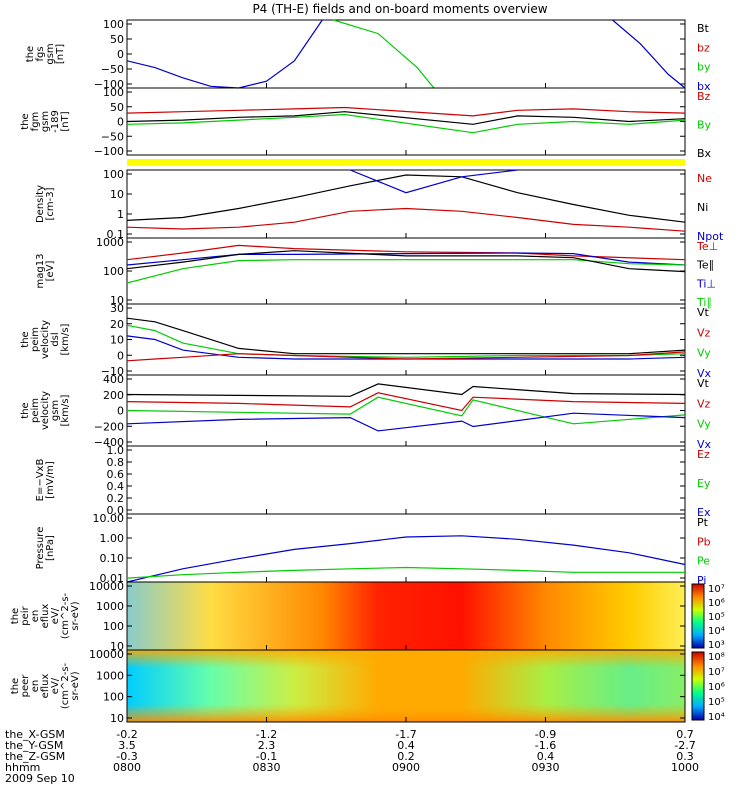 This screenshot has height=800, width=750. I want to click on y-axis-label: Pressure, so click(40, 548).